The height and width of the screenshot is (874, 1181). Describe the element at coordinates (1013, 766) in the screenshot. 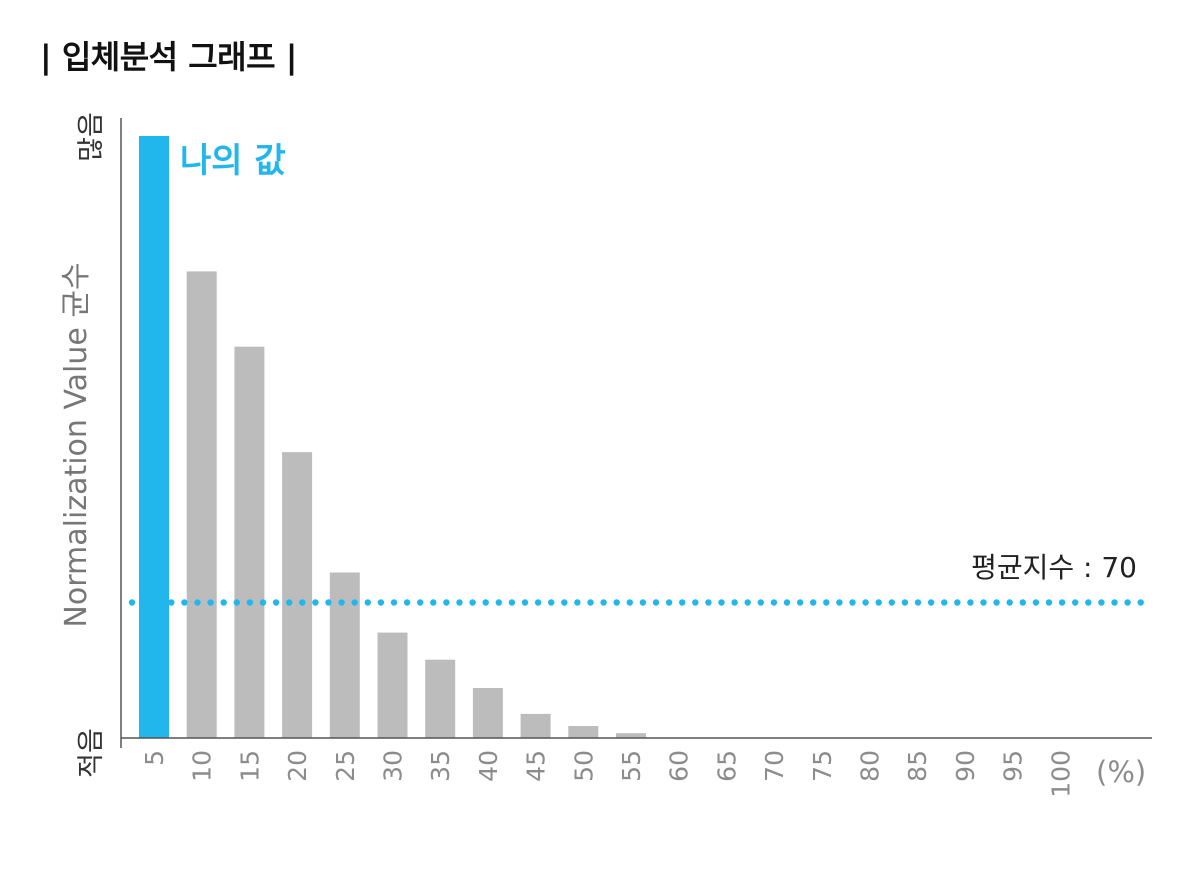

I see `x-tick-label: 95` at that location.